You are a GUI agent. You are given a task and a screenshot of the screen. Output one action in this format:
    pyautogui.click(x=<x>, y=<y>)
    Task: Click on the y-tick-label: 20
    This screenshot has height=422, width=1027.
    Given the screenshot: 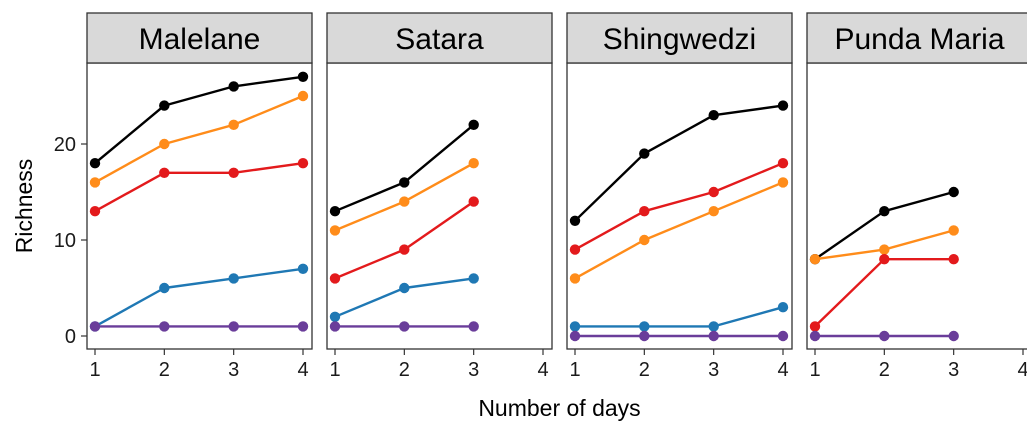 What is the action you would take?
    pyautogui.click(x=65, y=145)
    